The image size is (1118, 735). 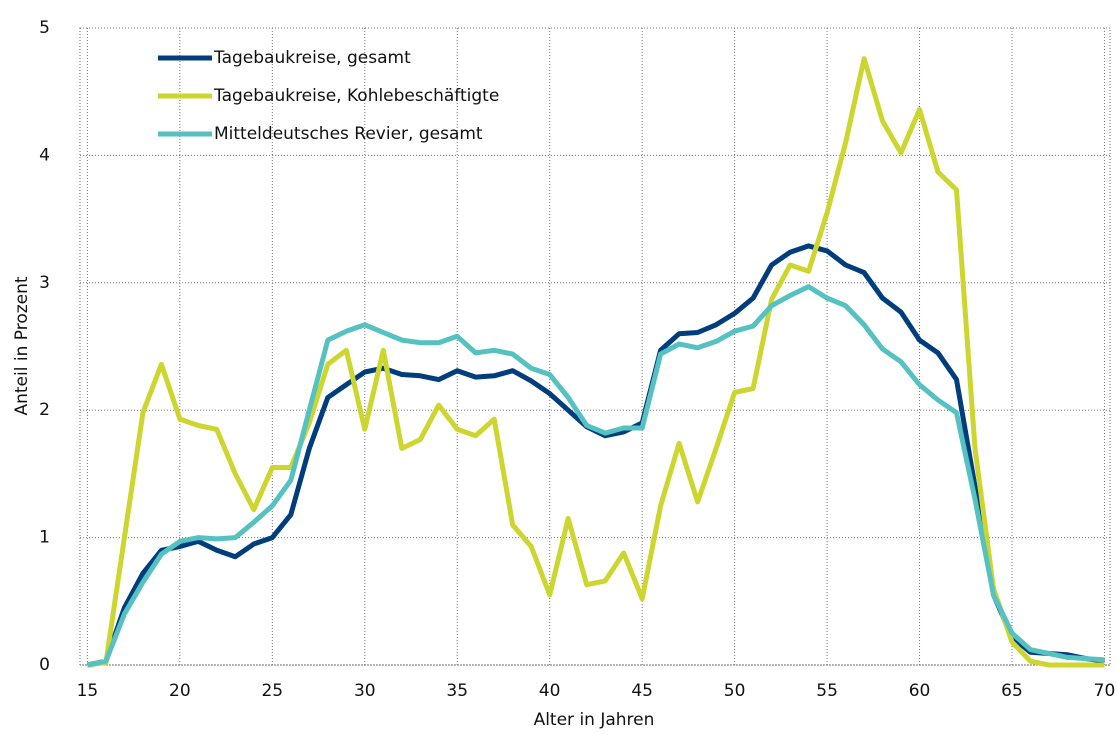 I want to click on y-axis-label: Anteil in Prozent, so click(x=22, y=345).